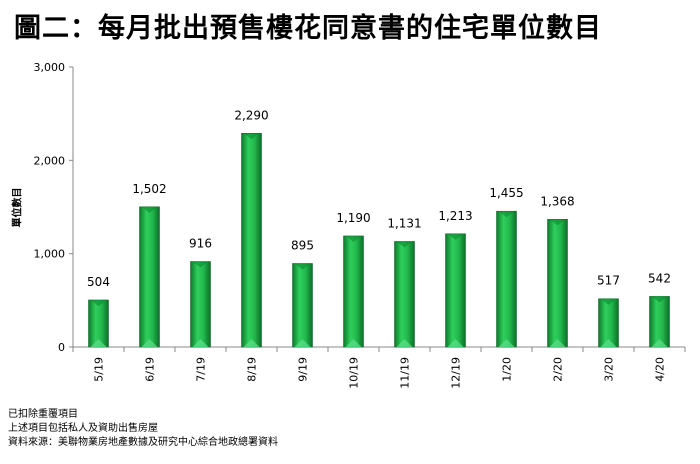 This screenshot has width=700, height=464. What do you see at coordinates (660, 369) in the screenshot?
I see `x-tick-label: 4/20` at bounding box center [660, 369].